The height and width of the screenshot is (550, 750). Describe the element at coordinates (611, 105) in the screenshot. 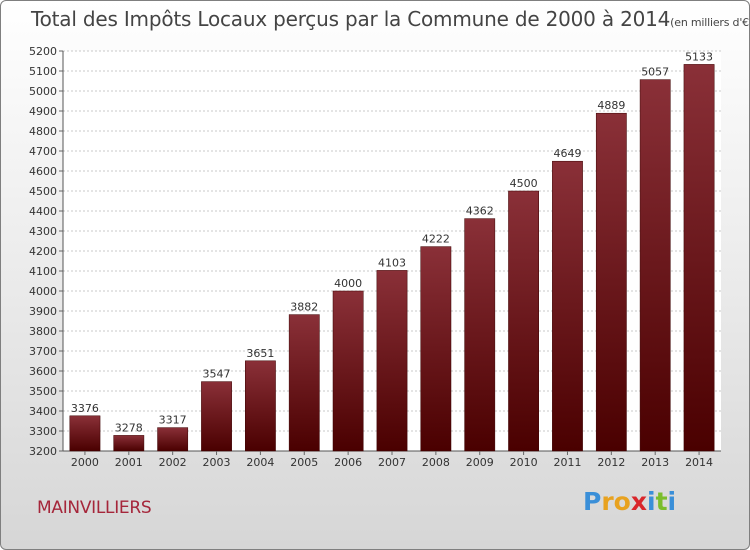

I see `data-label-2012: 4889` at that location.